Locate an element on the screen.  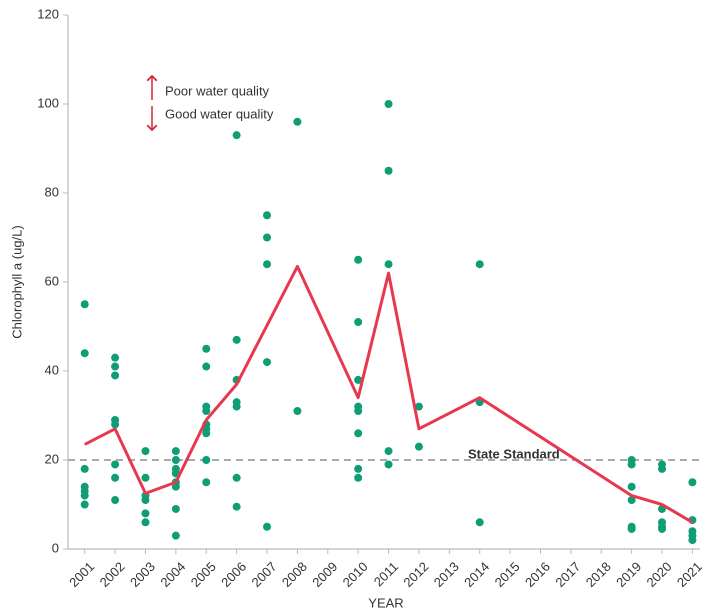
x-tick-label: 2014 is located at coordinates (476, 574).